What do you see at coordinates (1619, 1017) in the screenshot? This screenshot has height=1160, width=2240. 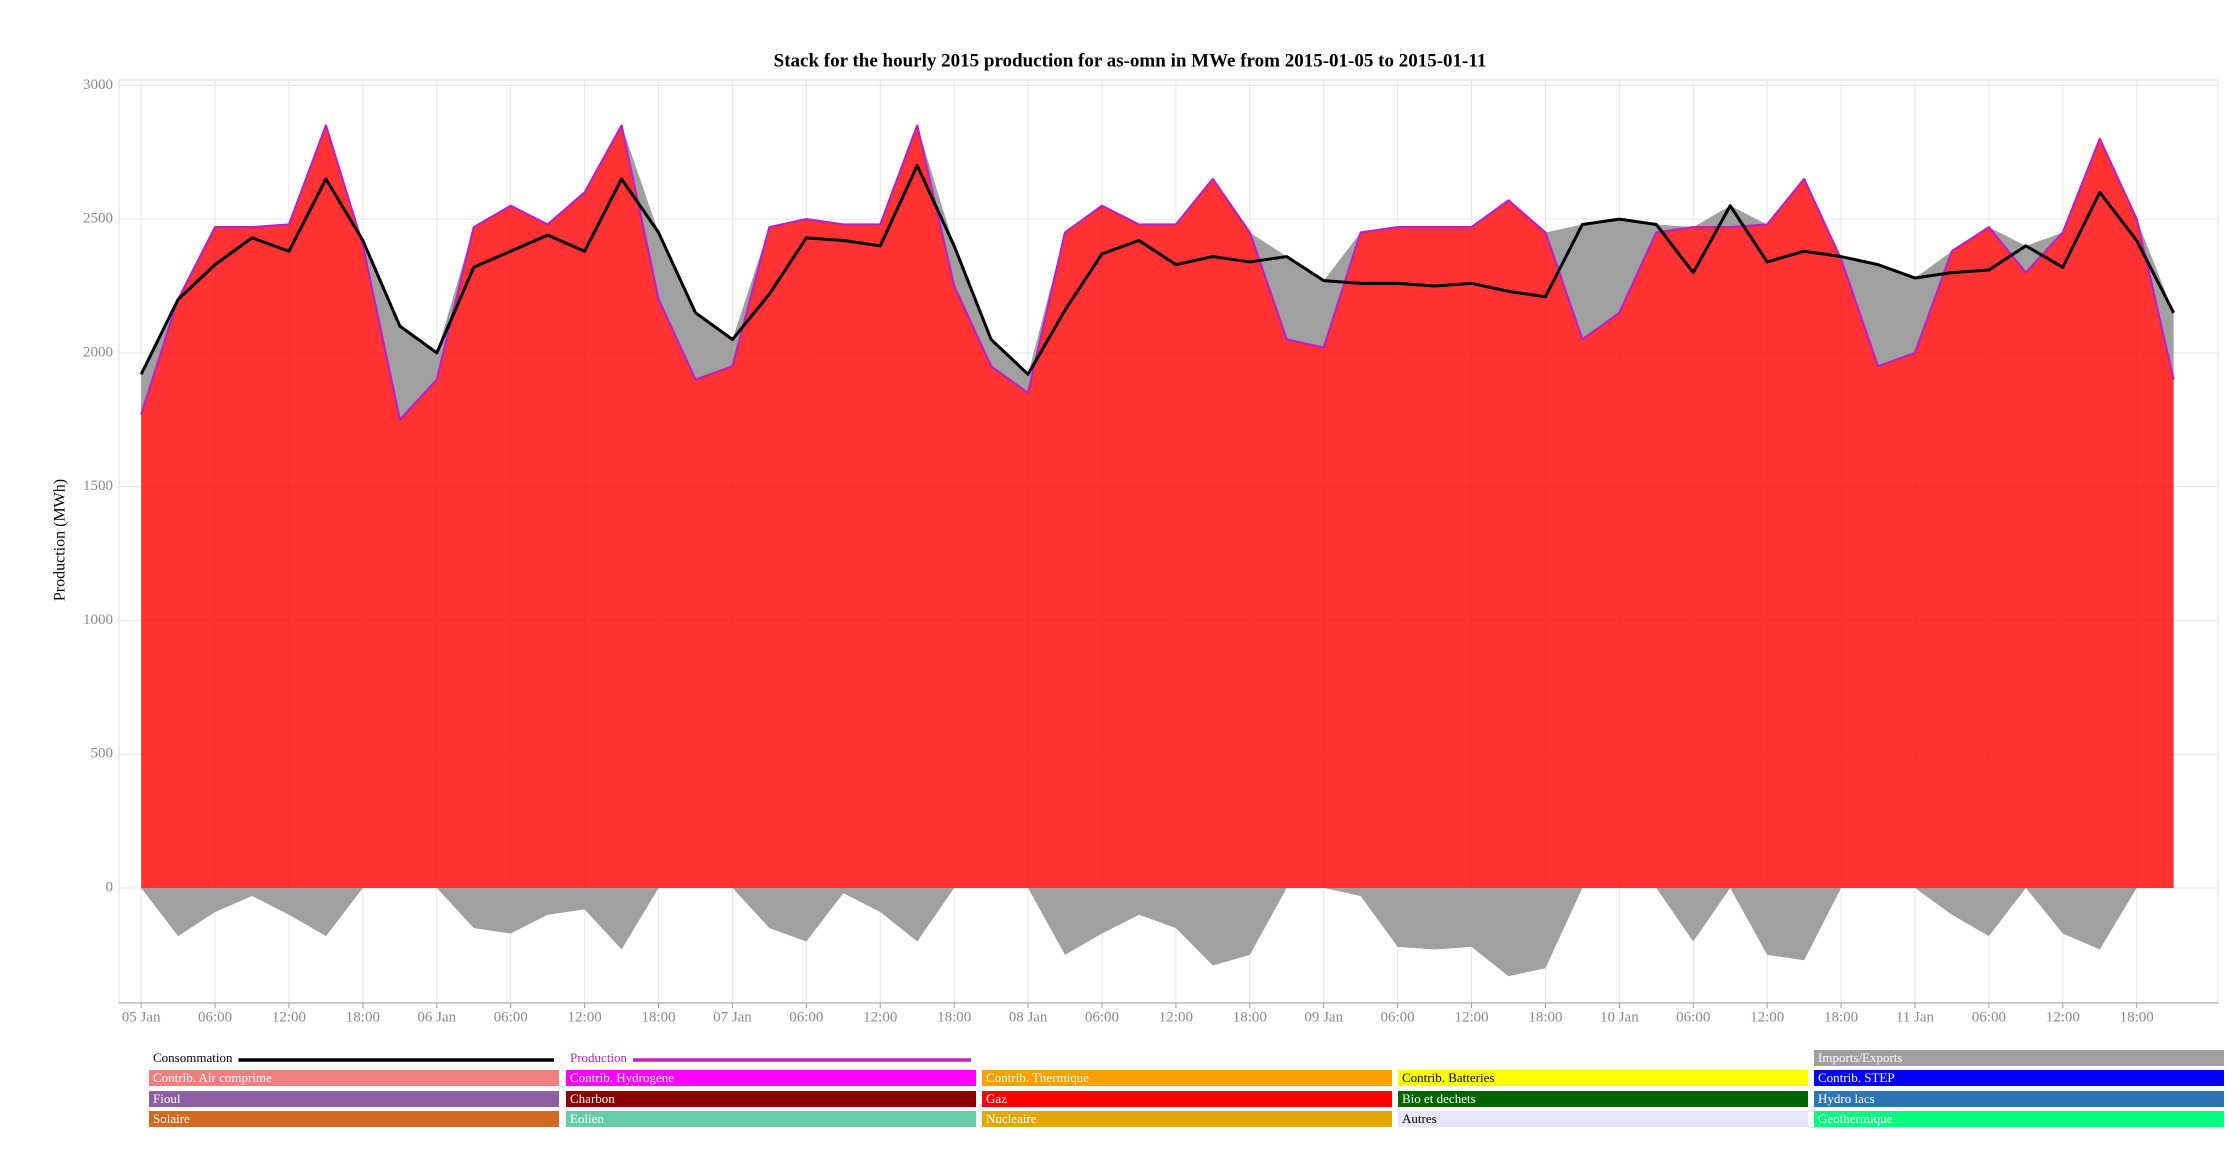 I see `x-tick-label: 10 Jan` at bounding box center [1619, 1017].